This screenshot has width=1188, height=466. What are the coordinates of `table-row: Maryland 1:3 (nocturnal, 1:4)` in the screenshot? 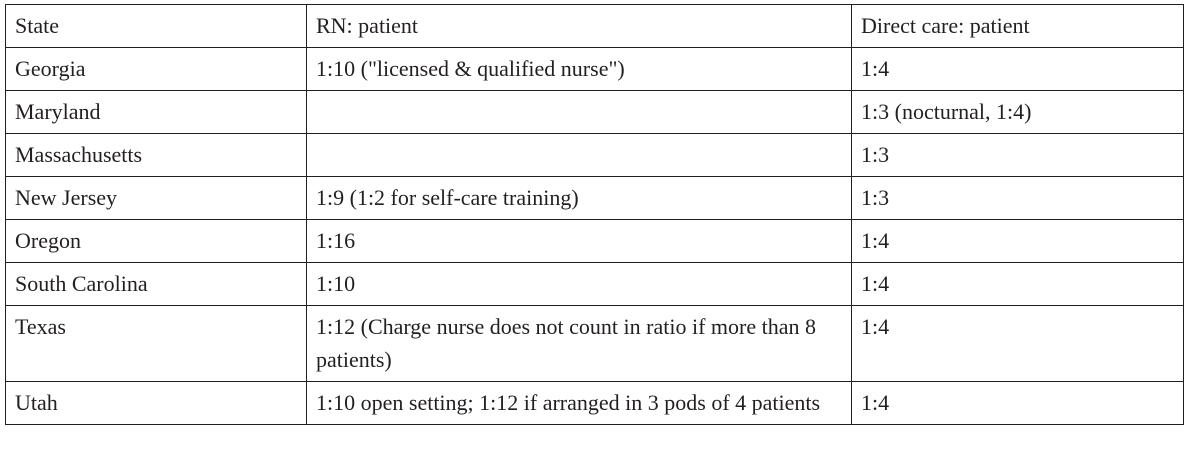 It's located at (594, 112).